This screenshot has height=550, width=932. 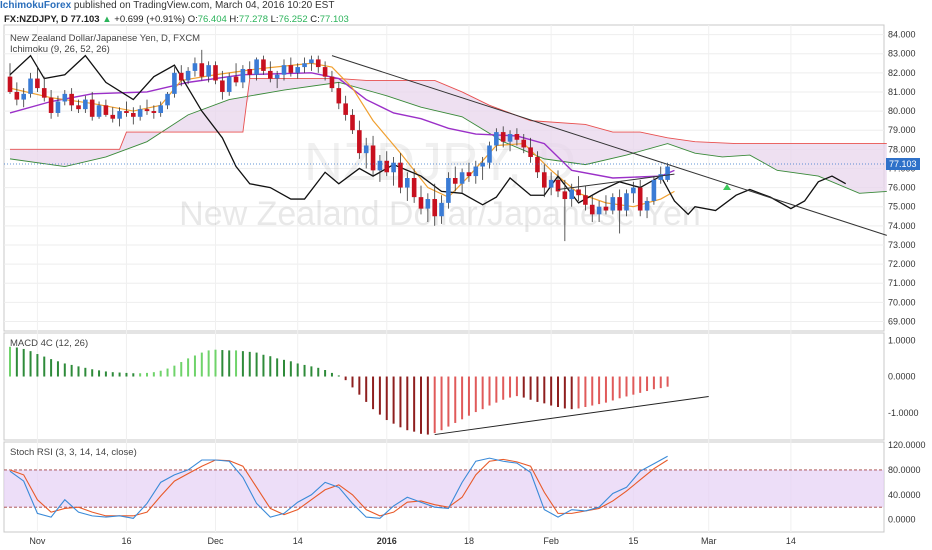 What do you see at coordinates (903, 164) in the screenshot?
I see `last-price-label: 77.103` at bounding box center [903, 164].